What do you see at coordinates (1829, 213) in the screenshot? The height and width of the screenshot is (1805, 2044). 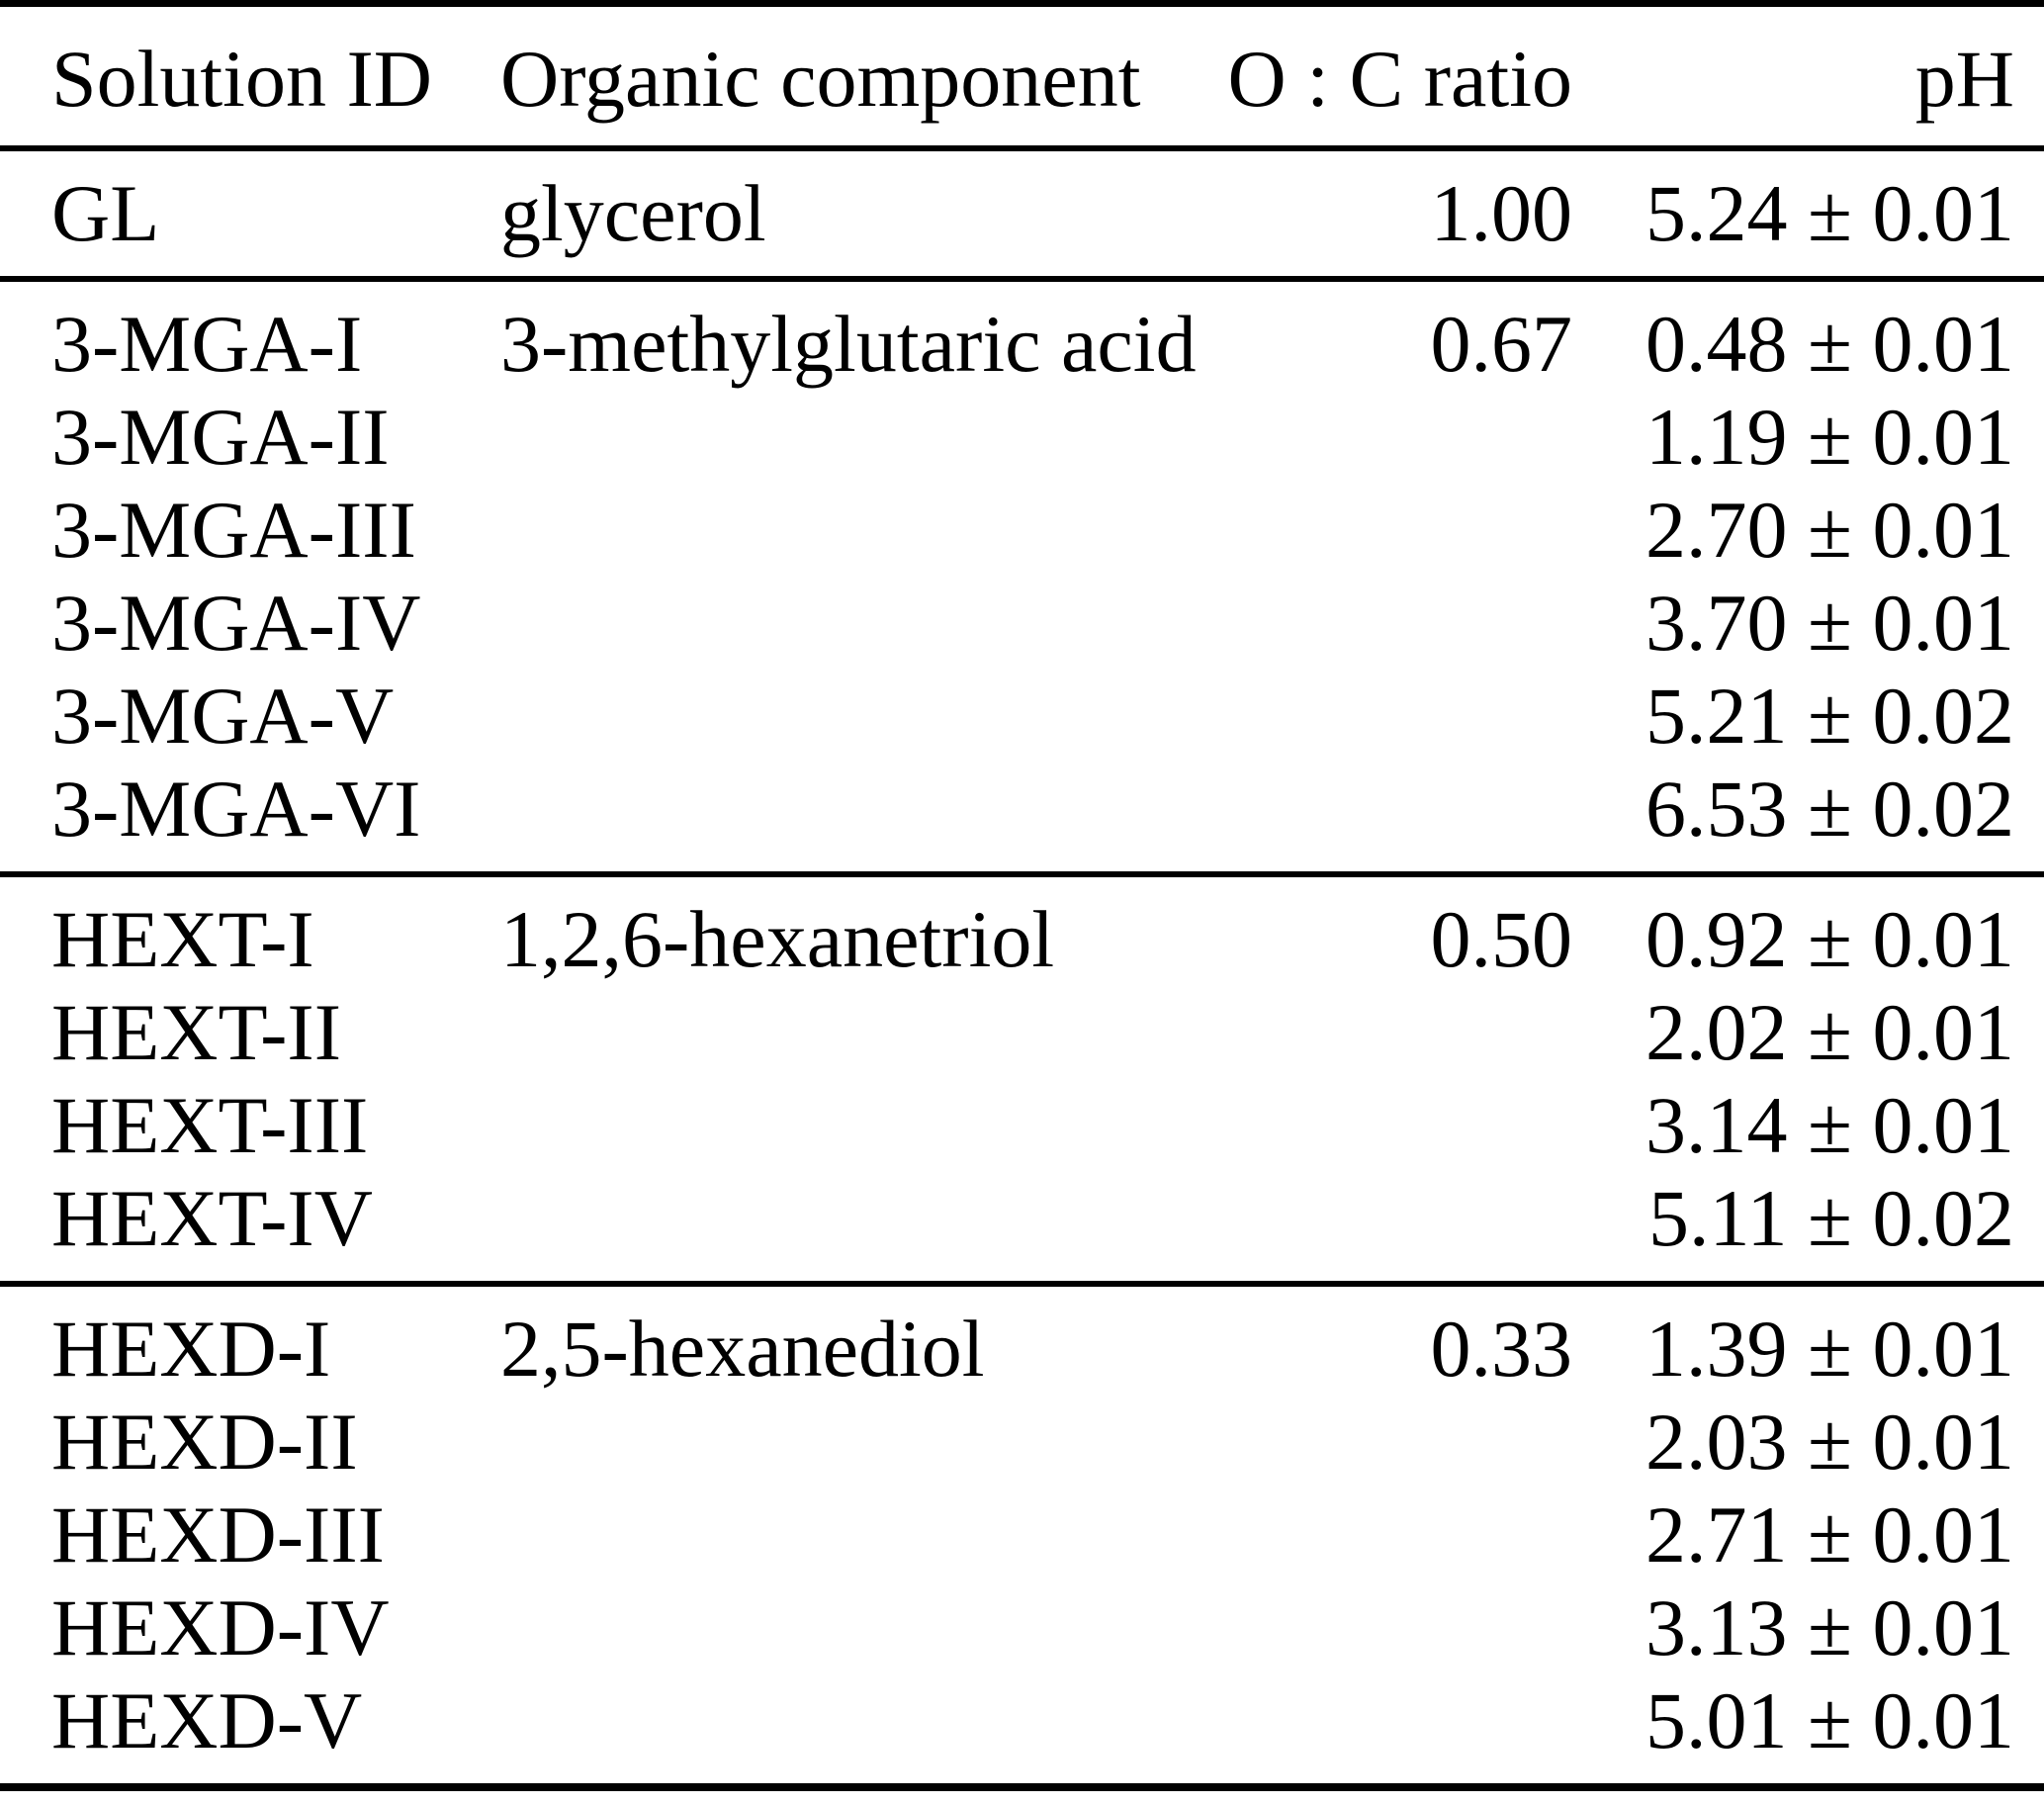 I see `ph-cell: 5.24 ± 0.01` at bounding box center [1829, 213].